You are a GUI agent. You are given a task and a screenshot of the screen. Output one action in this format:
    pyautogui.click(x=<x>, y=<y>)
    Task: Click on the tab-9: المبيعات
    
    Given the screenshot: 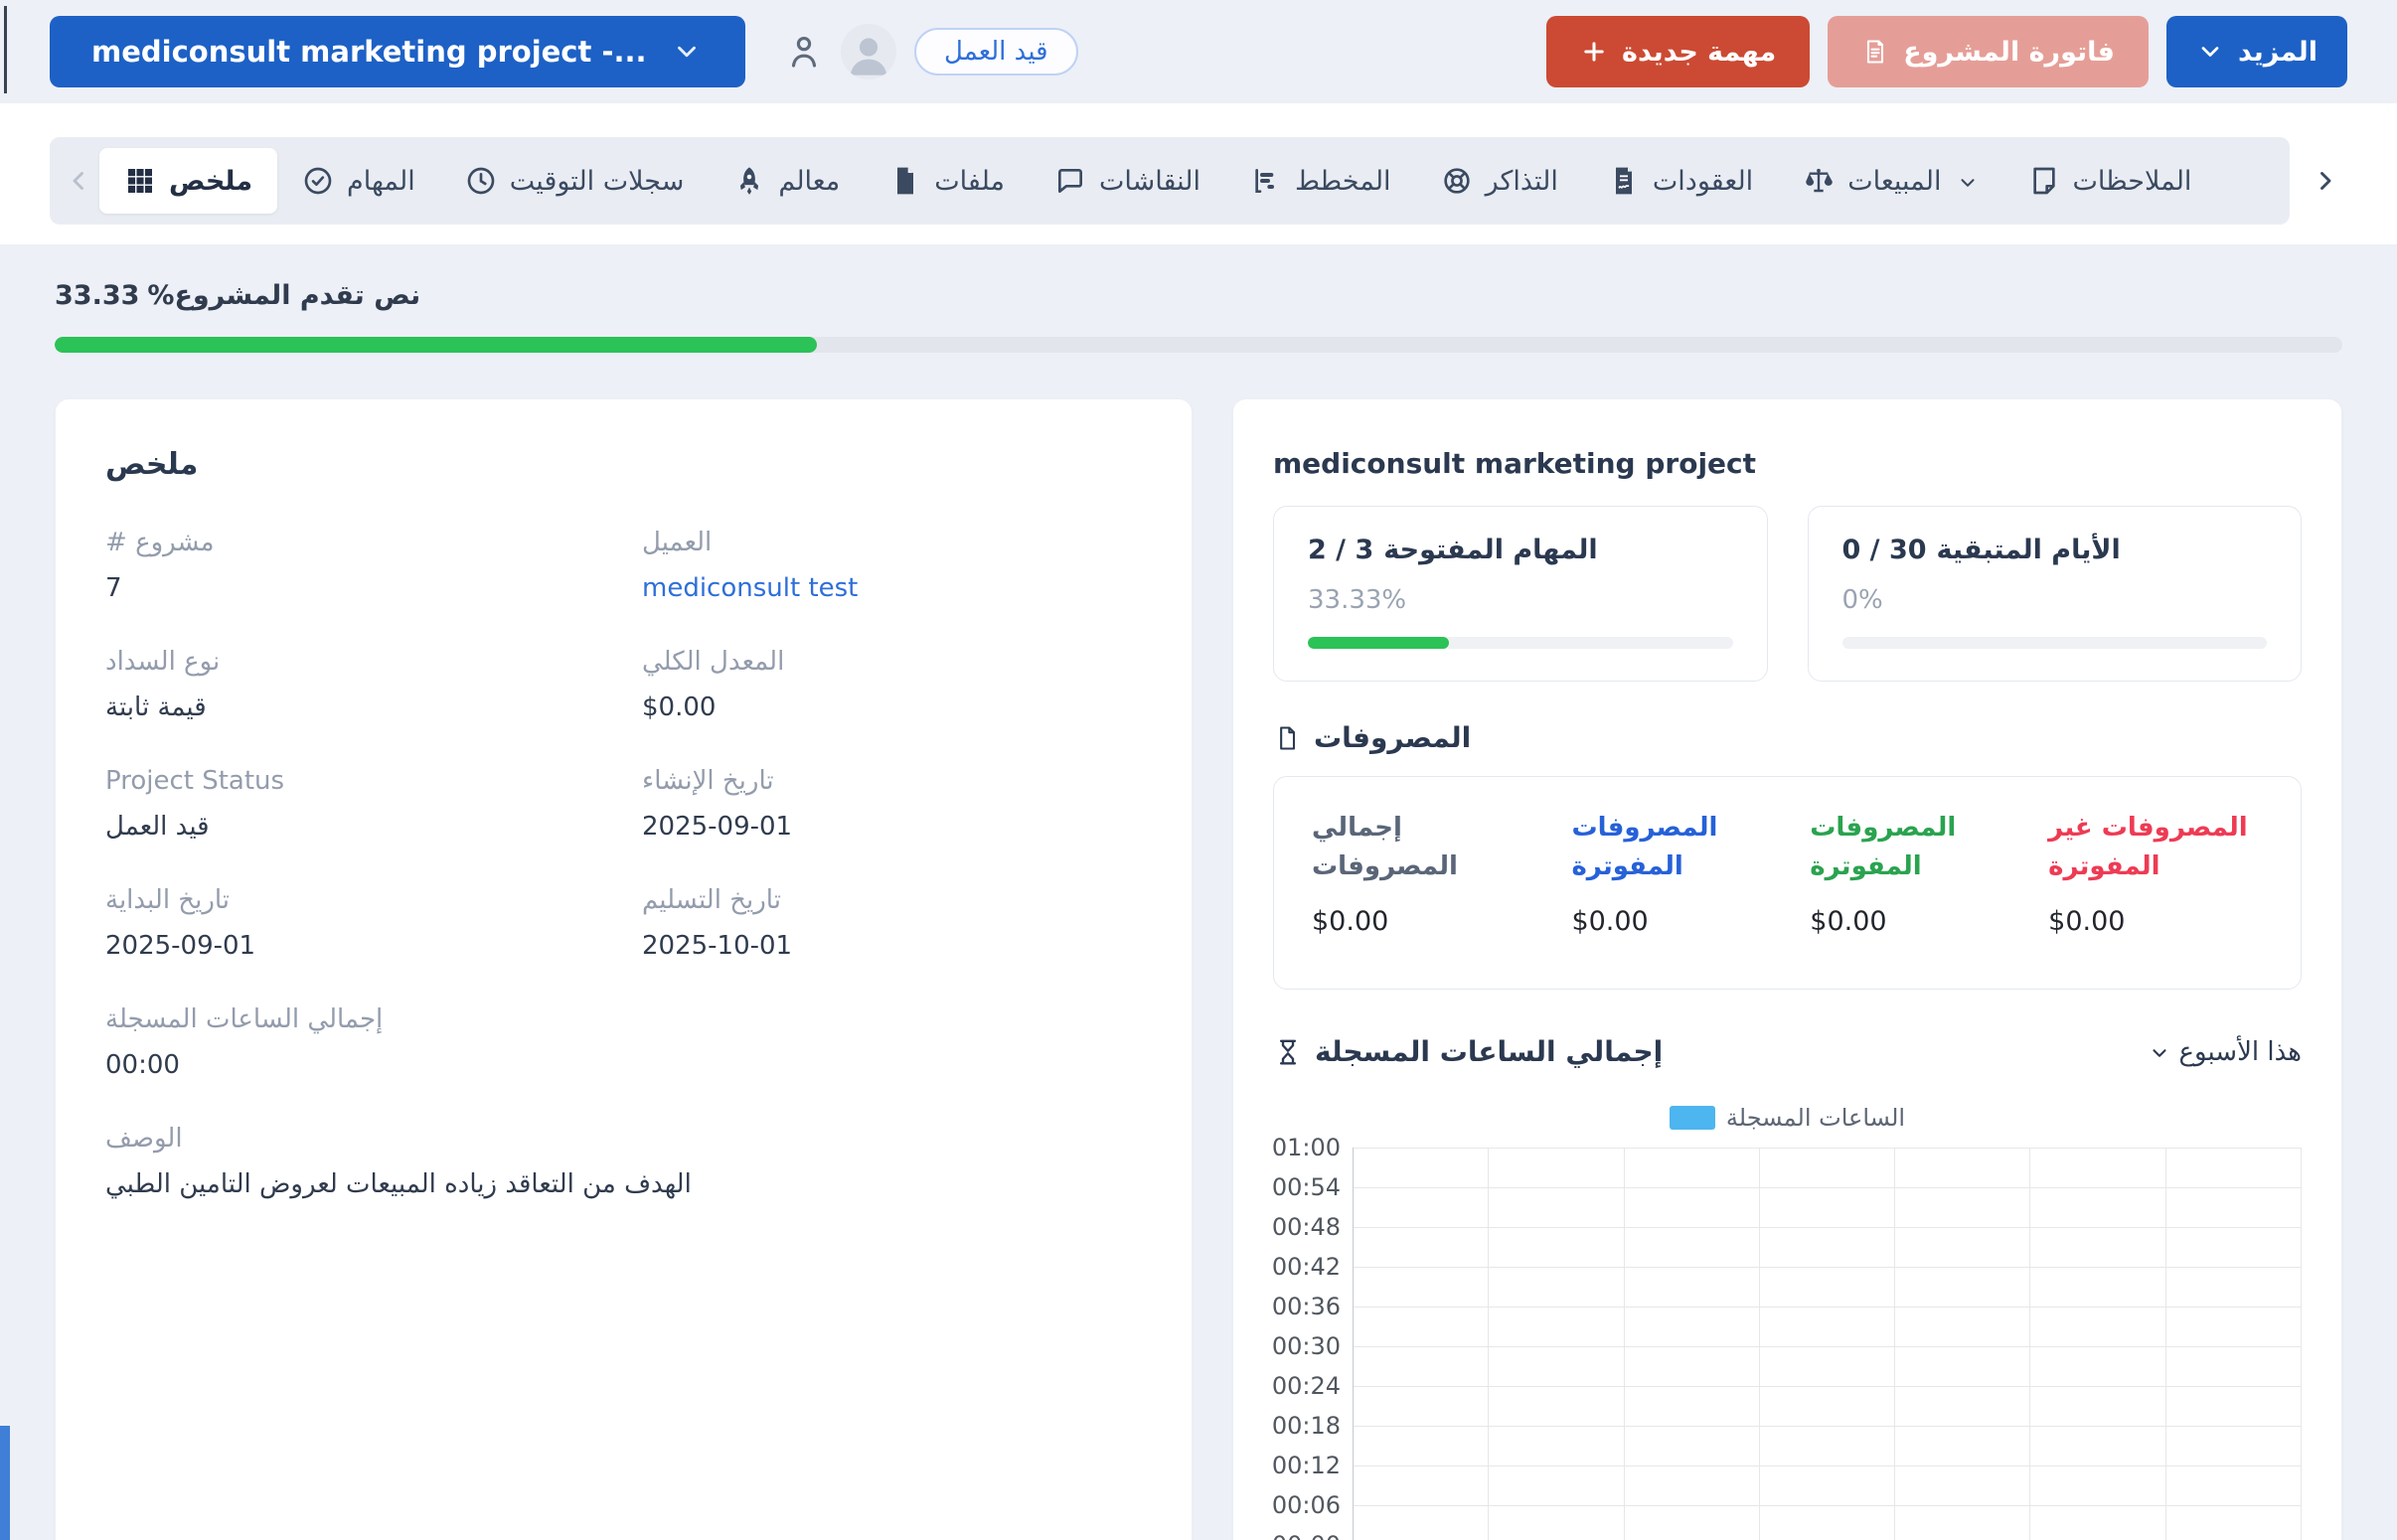 What is the action you would take?
    pyautogui.click(x=1890, y=181)
    